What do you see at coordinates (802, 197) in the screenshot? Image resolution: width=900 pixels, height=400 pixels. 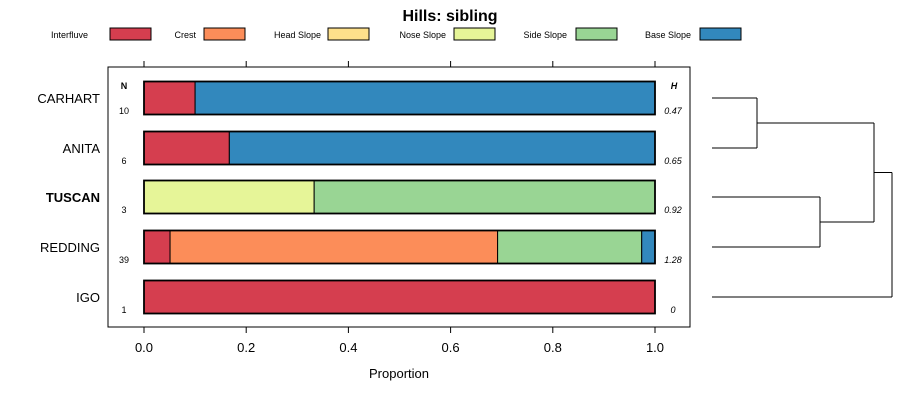 I see `dendrogram` at bounding box center [802, 197].